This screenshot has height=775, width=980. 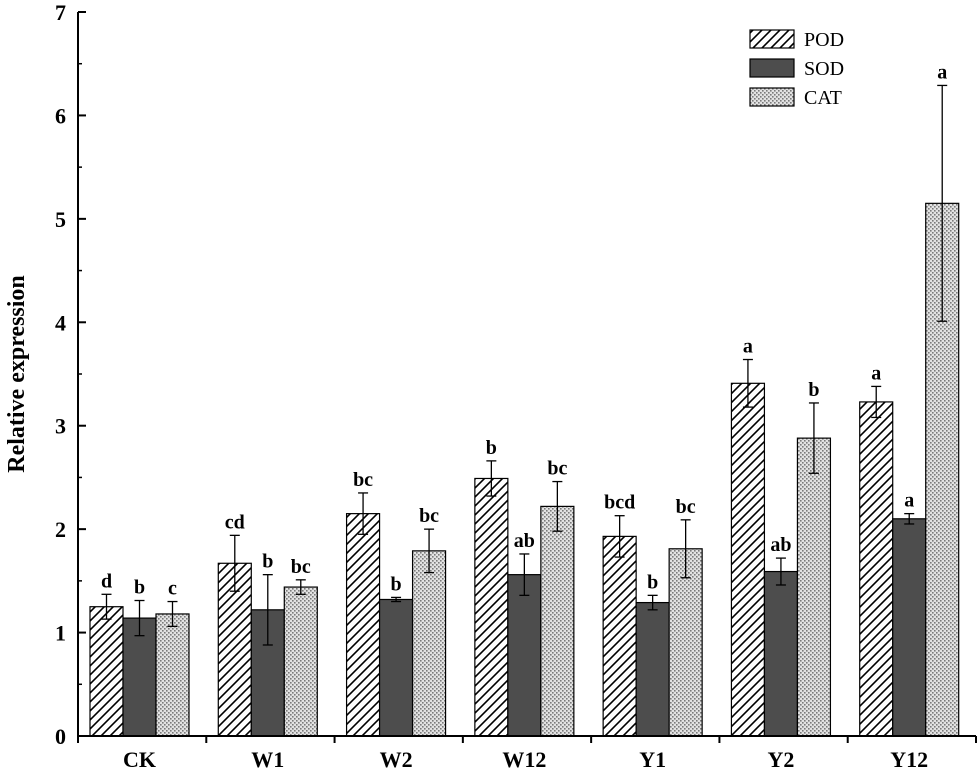 I want to click on bar-pod-ck, so click(x=106, y=671).